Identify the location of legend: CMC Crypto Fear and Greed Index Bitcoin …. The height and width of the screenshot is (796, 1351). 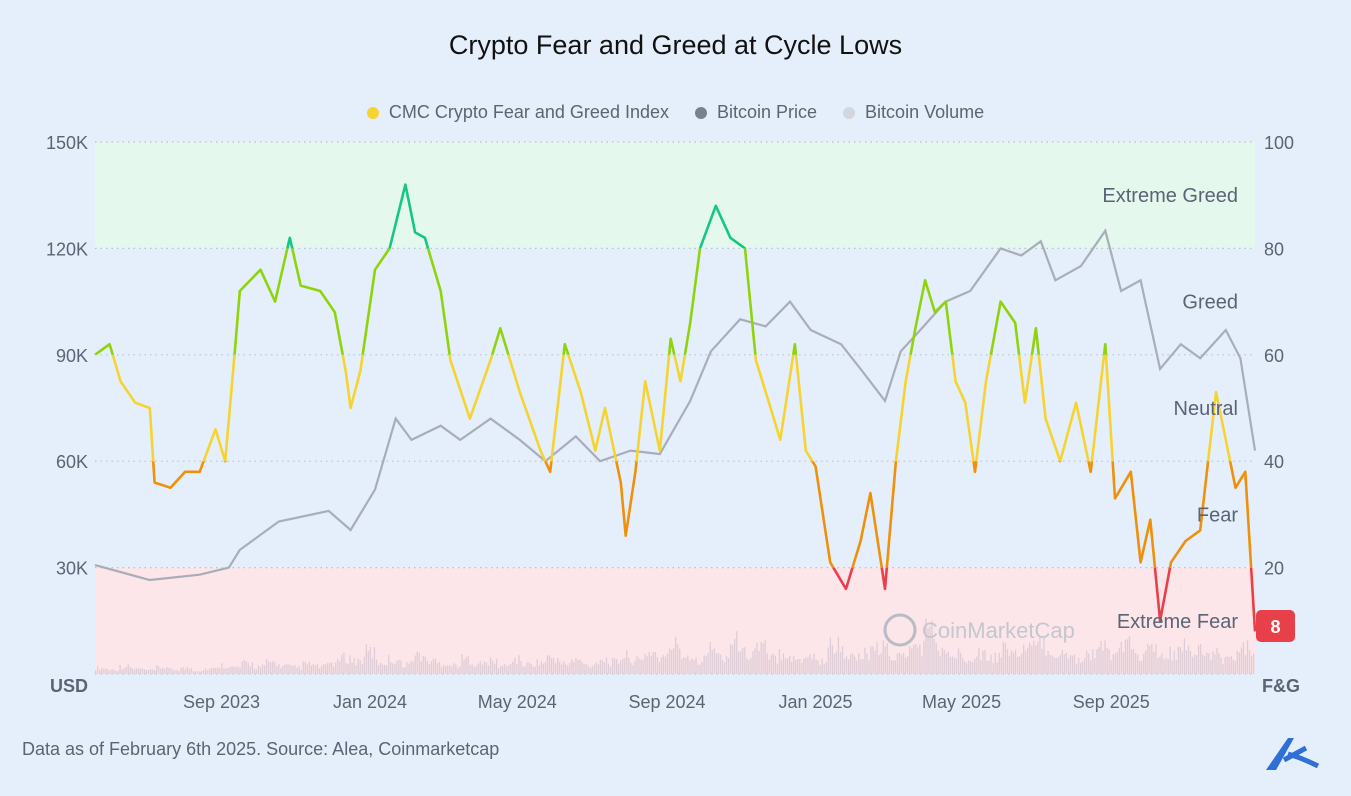
(675, 112).